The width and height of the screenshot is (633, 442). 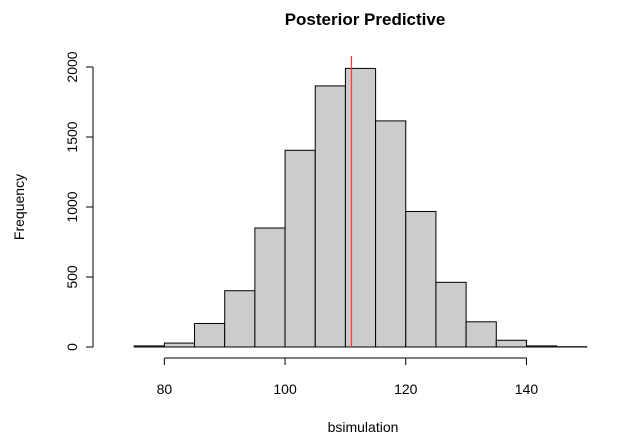 I want to click on x-tick-label-120: 120, so click(x=406, y=389).